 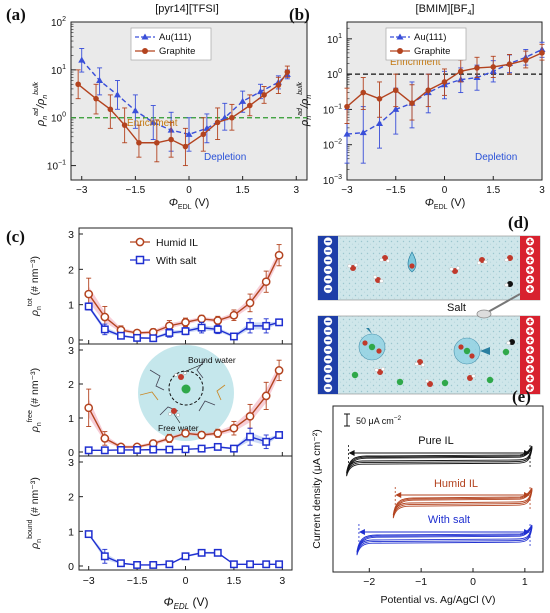 I want to click on x-tick-label: 1.5, so click(x=493, y=190).